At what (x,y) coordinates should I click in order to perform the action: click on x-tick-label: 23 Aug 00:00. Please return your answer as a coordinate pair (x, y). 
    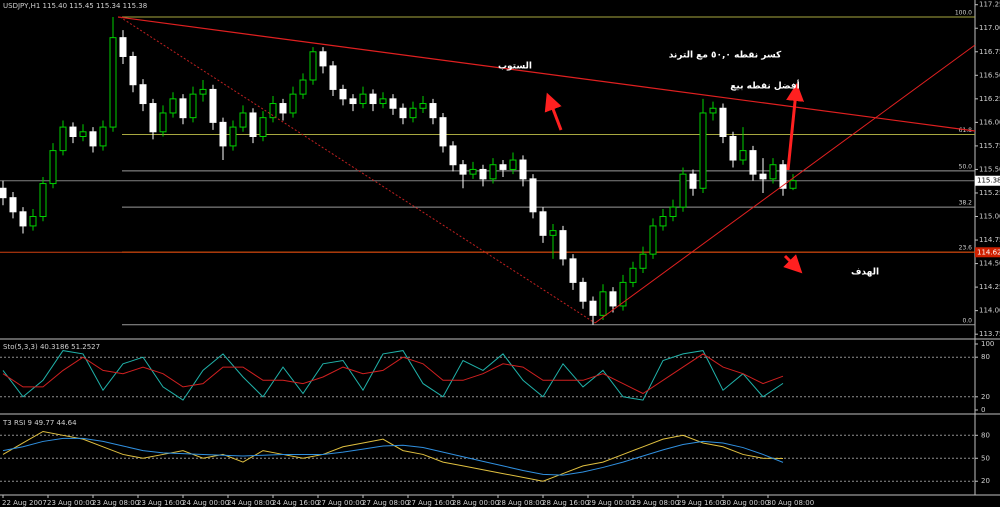
    Looking at the image, I should click on (70, 503).